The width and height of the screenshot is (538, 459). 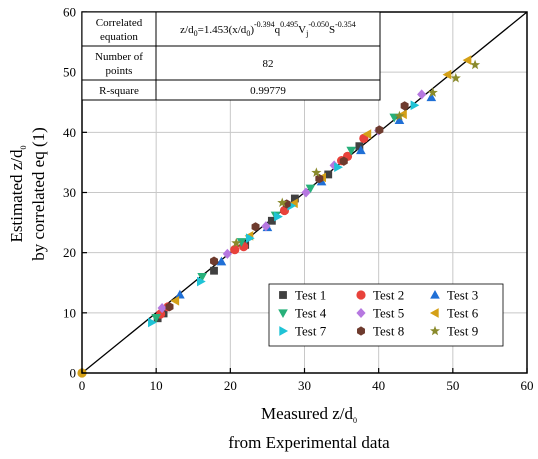 What do you see at coordinates (378, 385) in the screenshot?
I see `x-tick-label: 40` at bounding box center [378, 385].